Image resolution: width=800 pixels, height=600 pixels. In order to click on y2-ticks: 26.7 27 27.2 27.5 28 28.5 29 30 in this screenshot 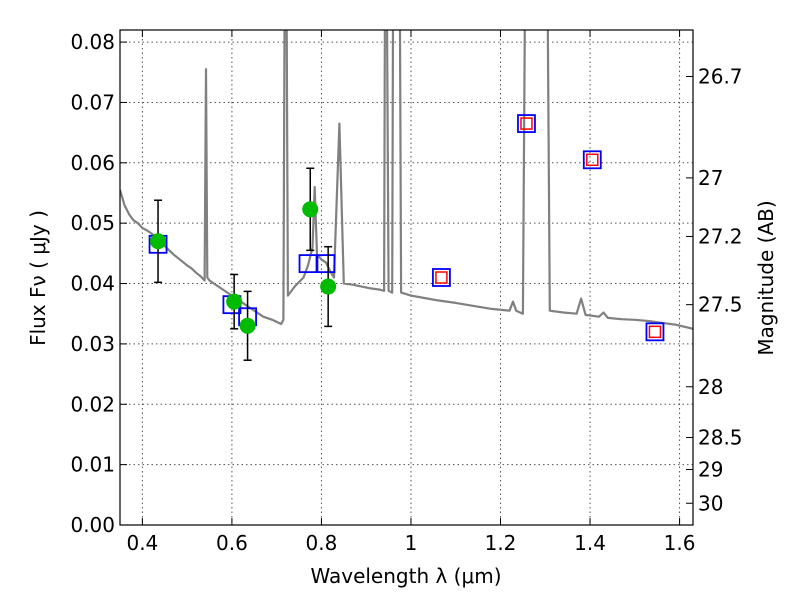, I will do `click(714, 289)`.